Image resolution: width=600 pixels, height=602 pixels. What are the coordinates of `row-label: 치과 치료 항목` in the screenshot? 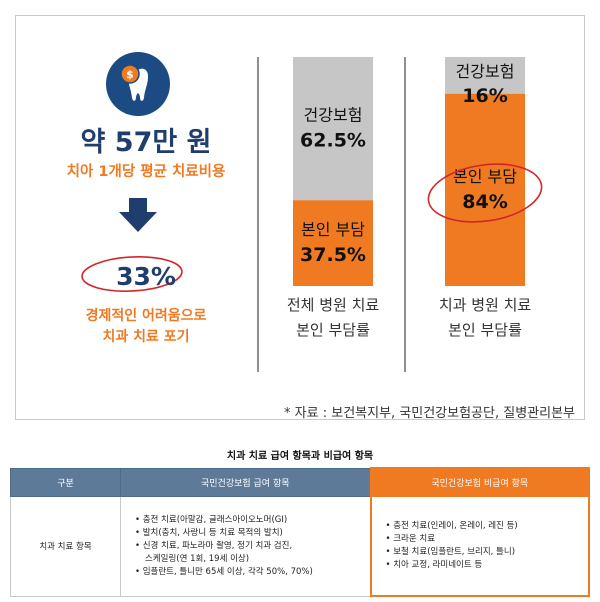 It's located at (65, 546).